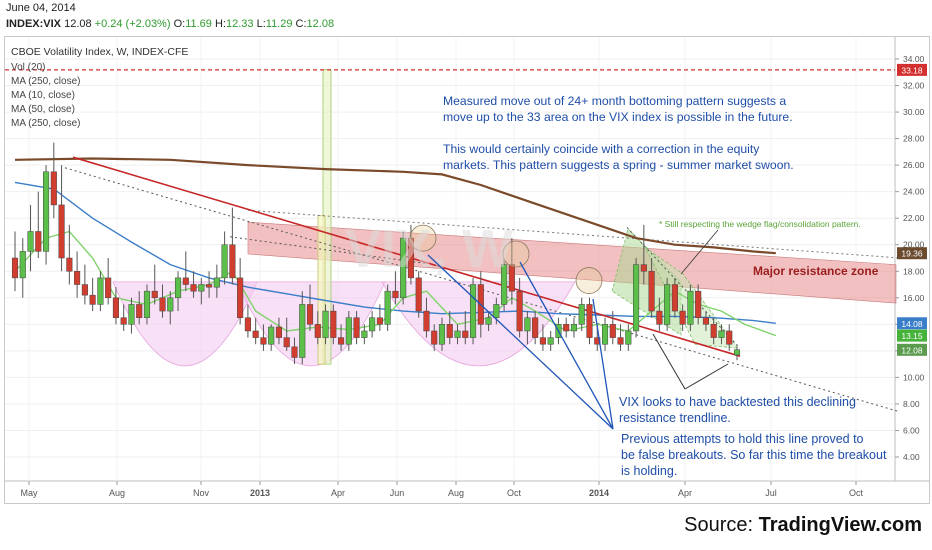 Image resolution: width=932 pixels, height=550 pixels. Describe the element at coordinates (34, 24) in the screenshot. I see `symbol: INDEX:VIX` at that location.